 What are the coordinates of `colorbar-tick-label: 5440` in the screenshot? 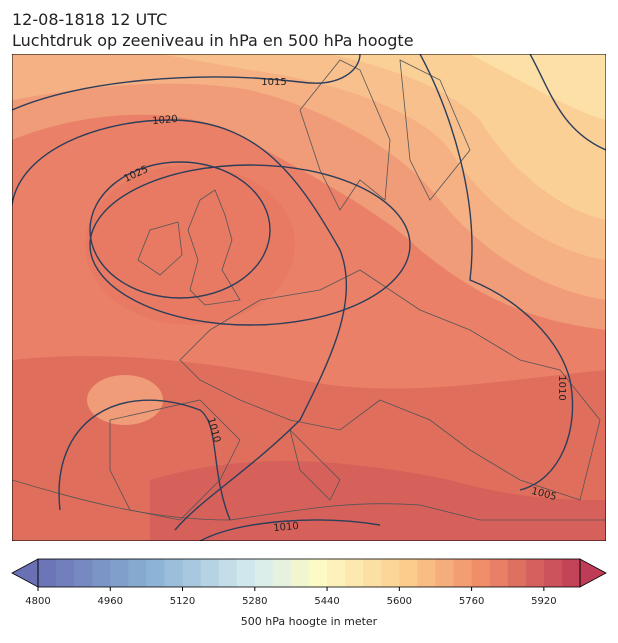 It's located at (326, 601).